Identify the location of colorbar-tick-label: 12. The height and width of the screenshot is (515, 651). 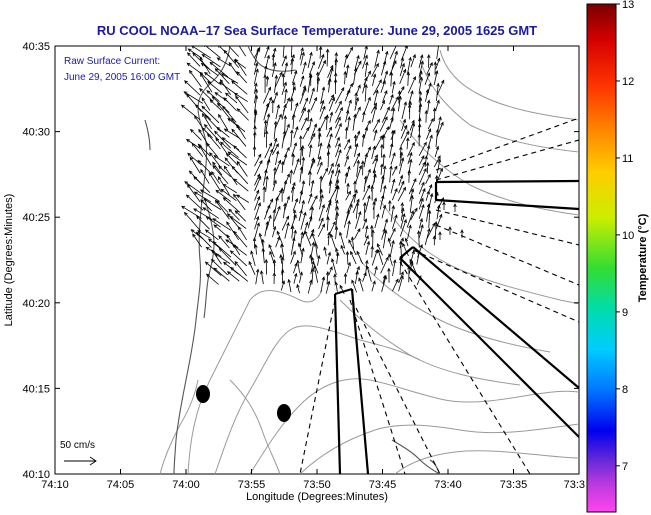
(628, 82).